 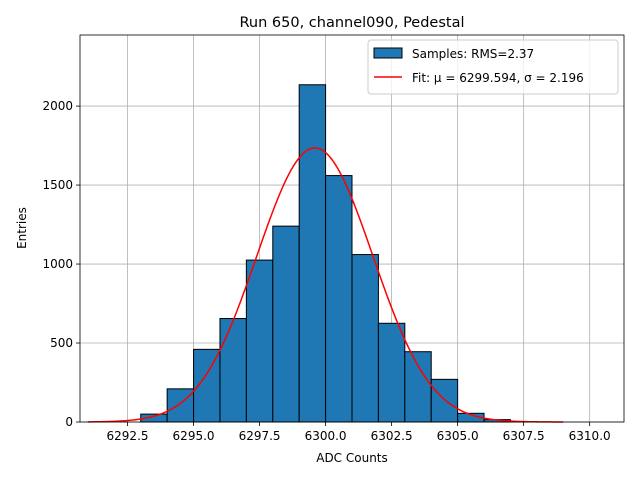 What do you see at coordinates (392, 436) in the screenshot?
I see `x-tick-label: 6302.5` at bounding box center [392, 436].